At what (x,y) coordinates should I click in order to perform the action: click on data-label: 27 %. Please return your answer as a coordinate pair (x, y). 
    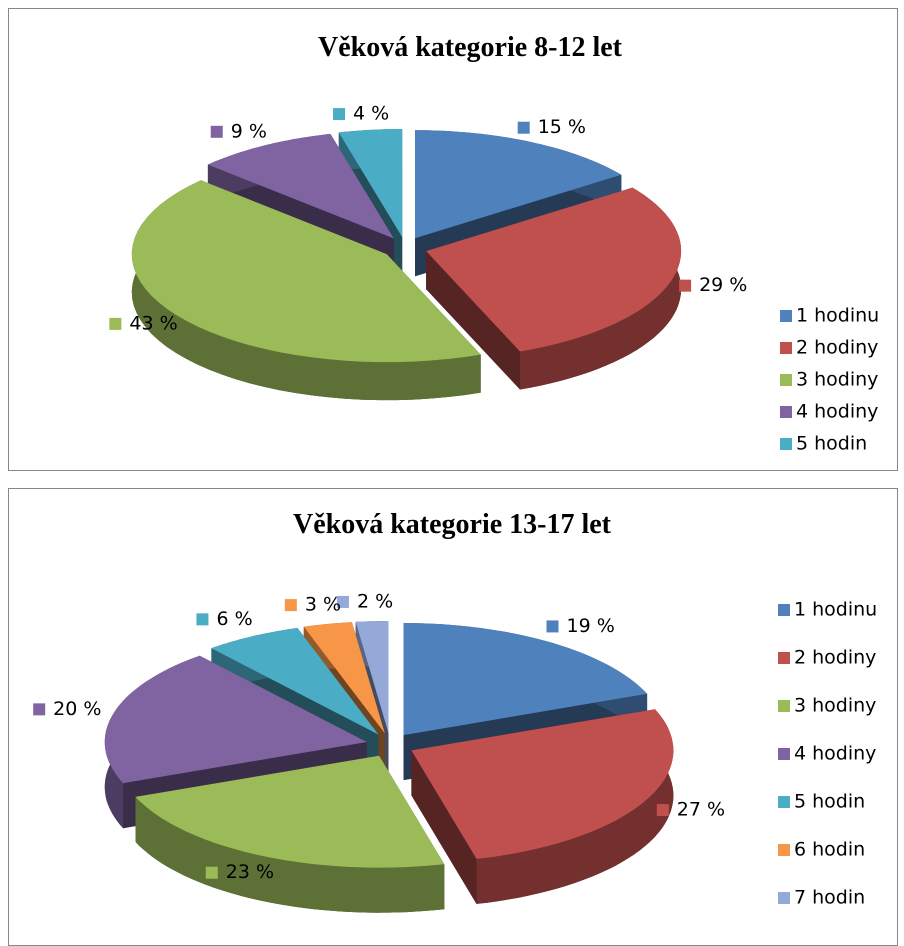
    Looking at the image, I should click on (701, 810).